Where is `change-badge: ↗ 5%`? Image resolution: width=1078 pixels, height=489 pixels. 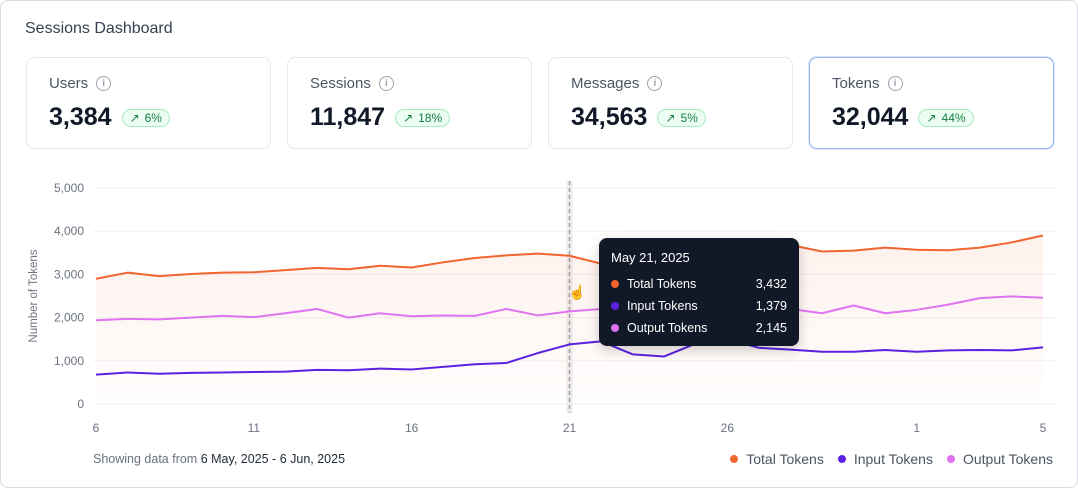 change-badge: ↗ 5% is located at coordinates (681, 117).